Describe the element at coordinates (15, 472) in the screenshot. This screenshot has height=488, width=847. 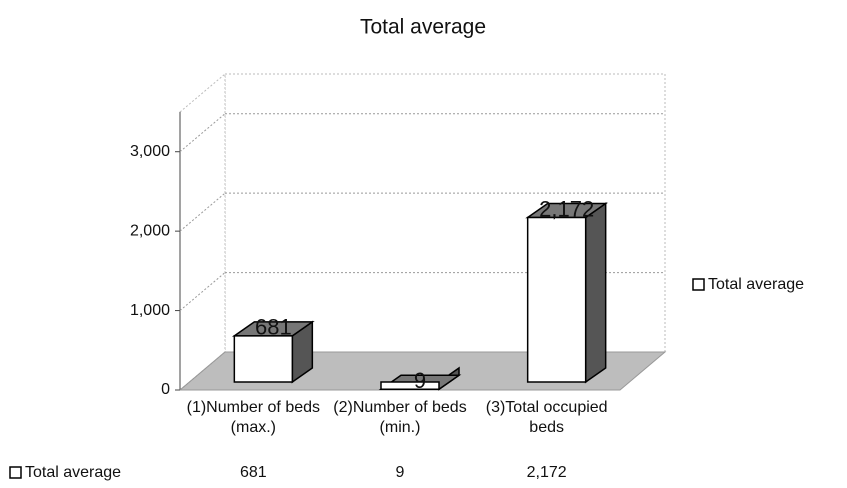
I see `table-swatch` at that location.